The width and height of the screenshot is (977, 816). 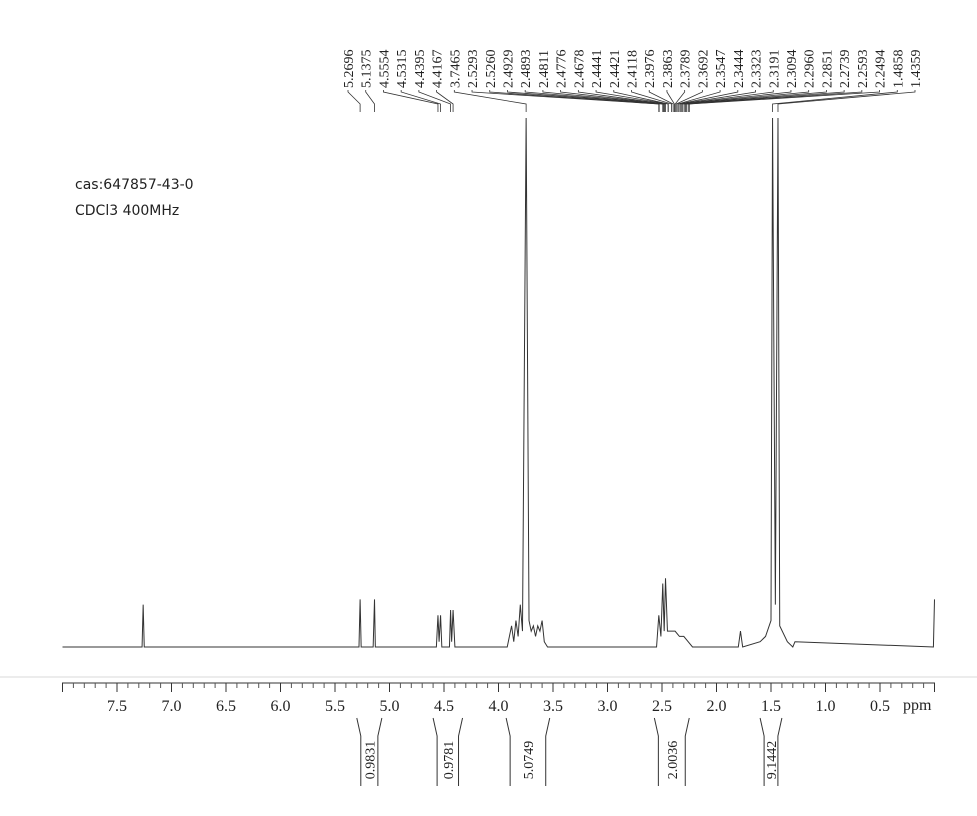 What do you see at coordinates (370, 760) in the screenshot?
I see `integral-label: 0.9831` at bounding box center [370, 760].